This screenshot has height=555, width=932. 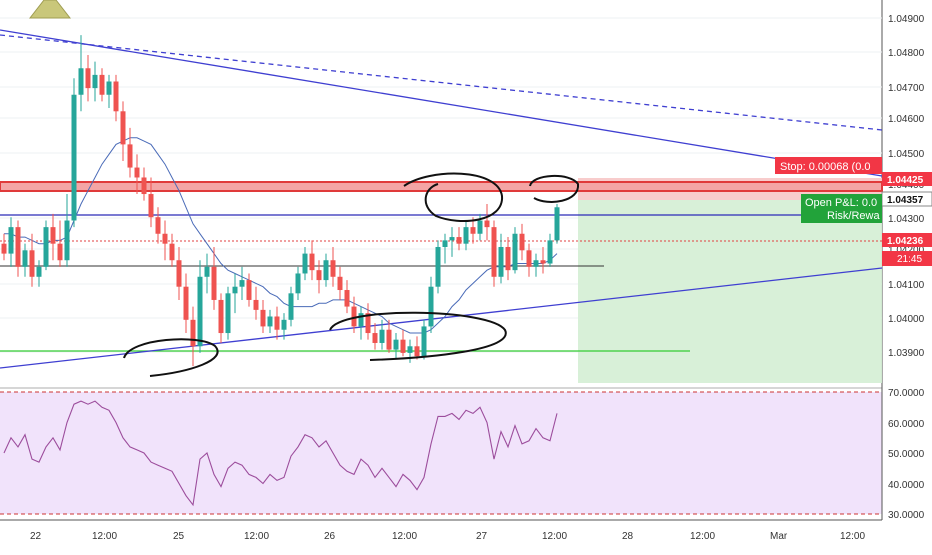 I want to click on handdrawn-ellipse-left, so click(x=171, y=357).